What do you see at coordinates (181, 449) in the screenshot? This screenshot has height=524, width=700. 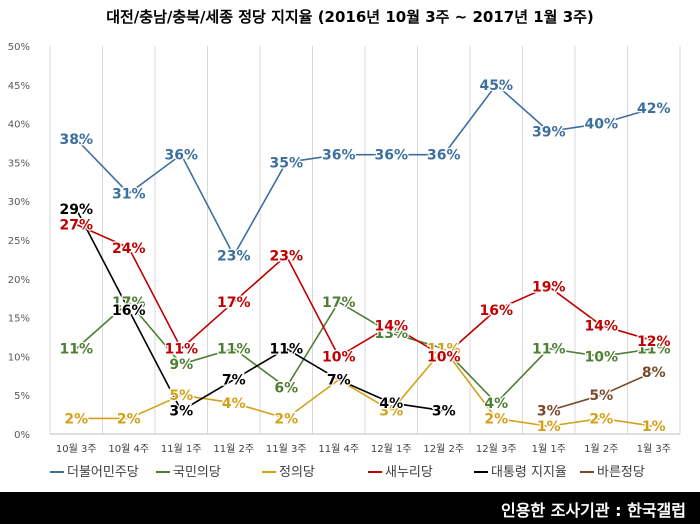 I see `x-tick-label: 11월 1주` at bounding box center [181, 449].